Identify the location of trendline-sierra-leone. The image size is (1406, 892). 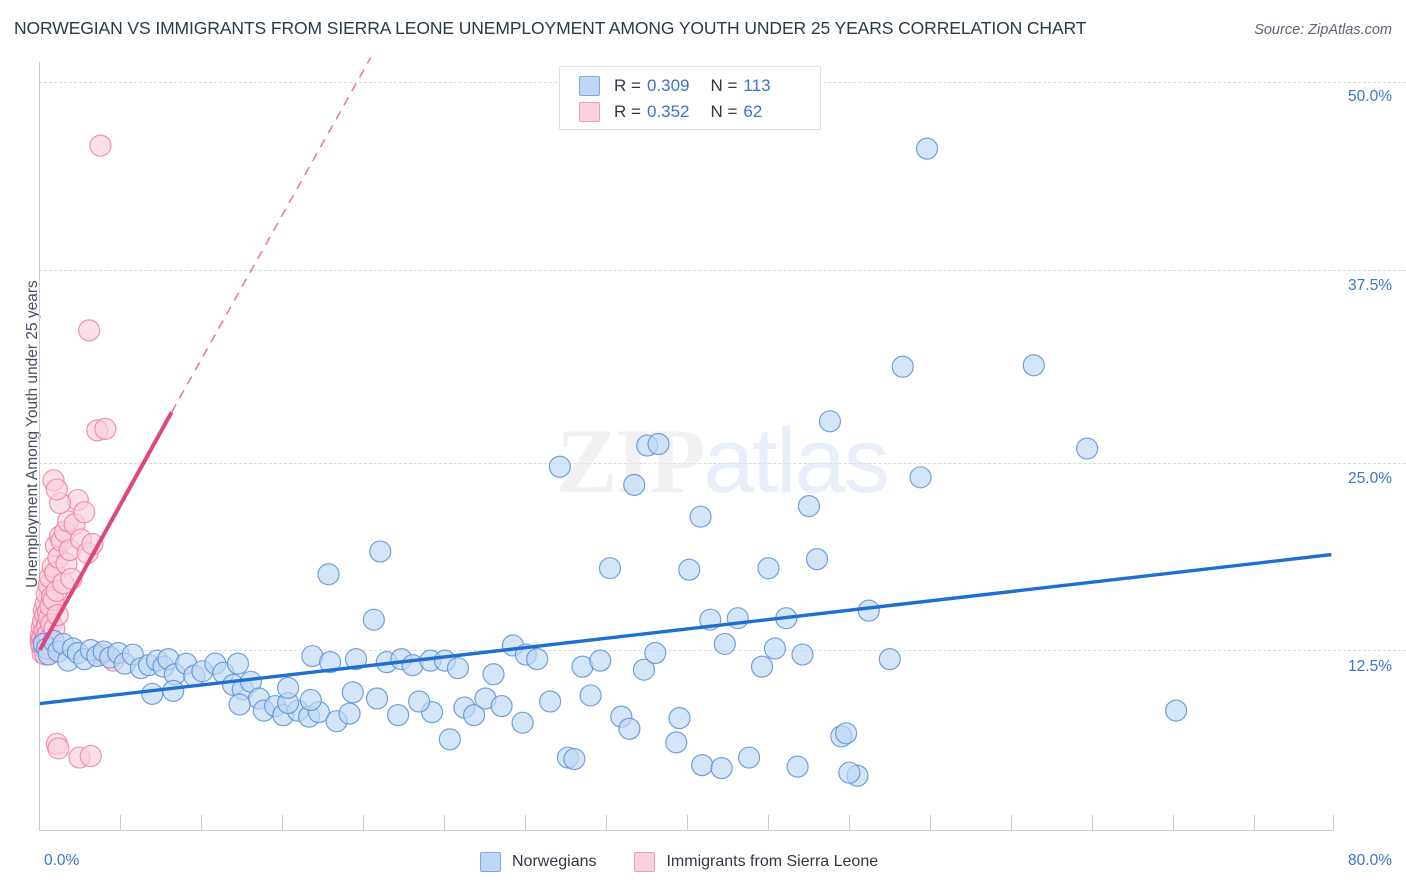
(106, 531).